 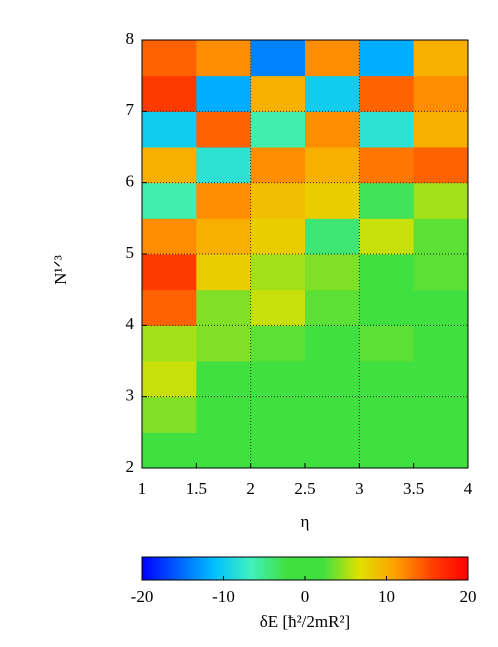 What do you see at coordinates (142, 596) in the screenshot?
I see `colorbar-tick-label: -20` at bounding box center [142, 596].